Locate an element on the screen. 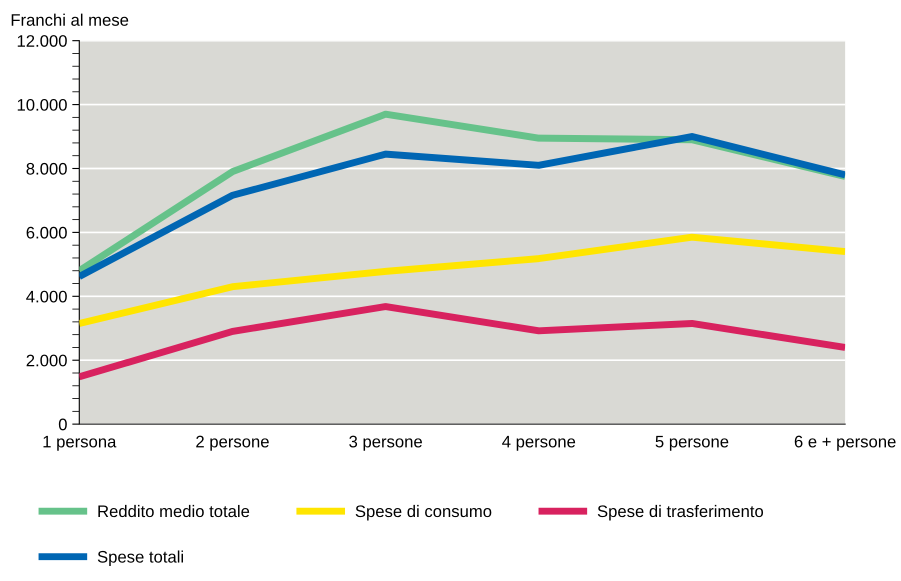  y-tick-label: 0 is located at coordinates (62, 424).